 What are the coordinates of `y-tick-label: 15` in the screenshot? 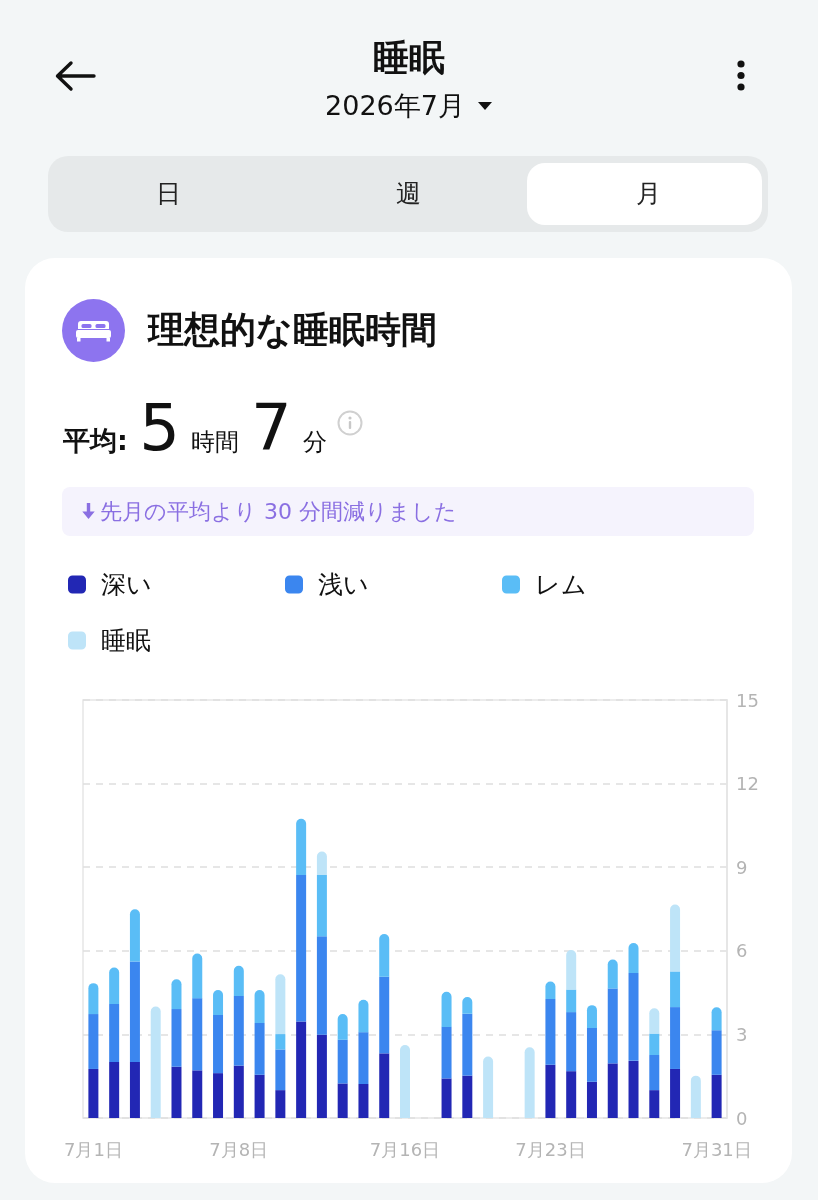 It's located at (747, 700).